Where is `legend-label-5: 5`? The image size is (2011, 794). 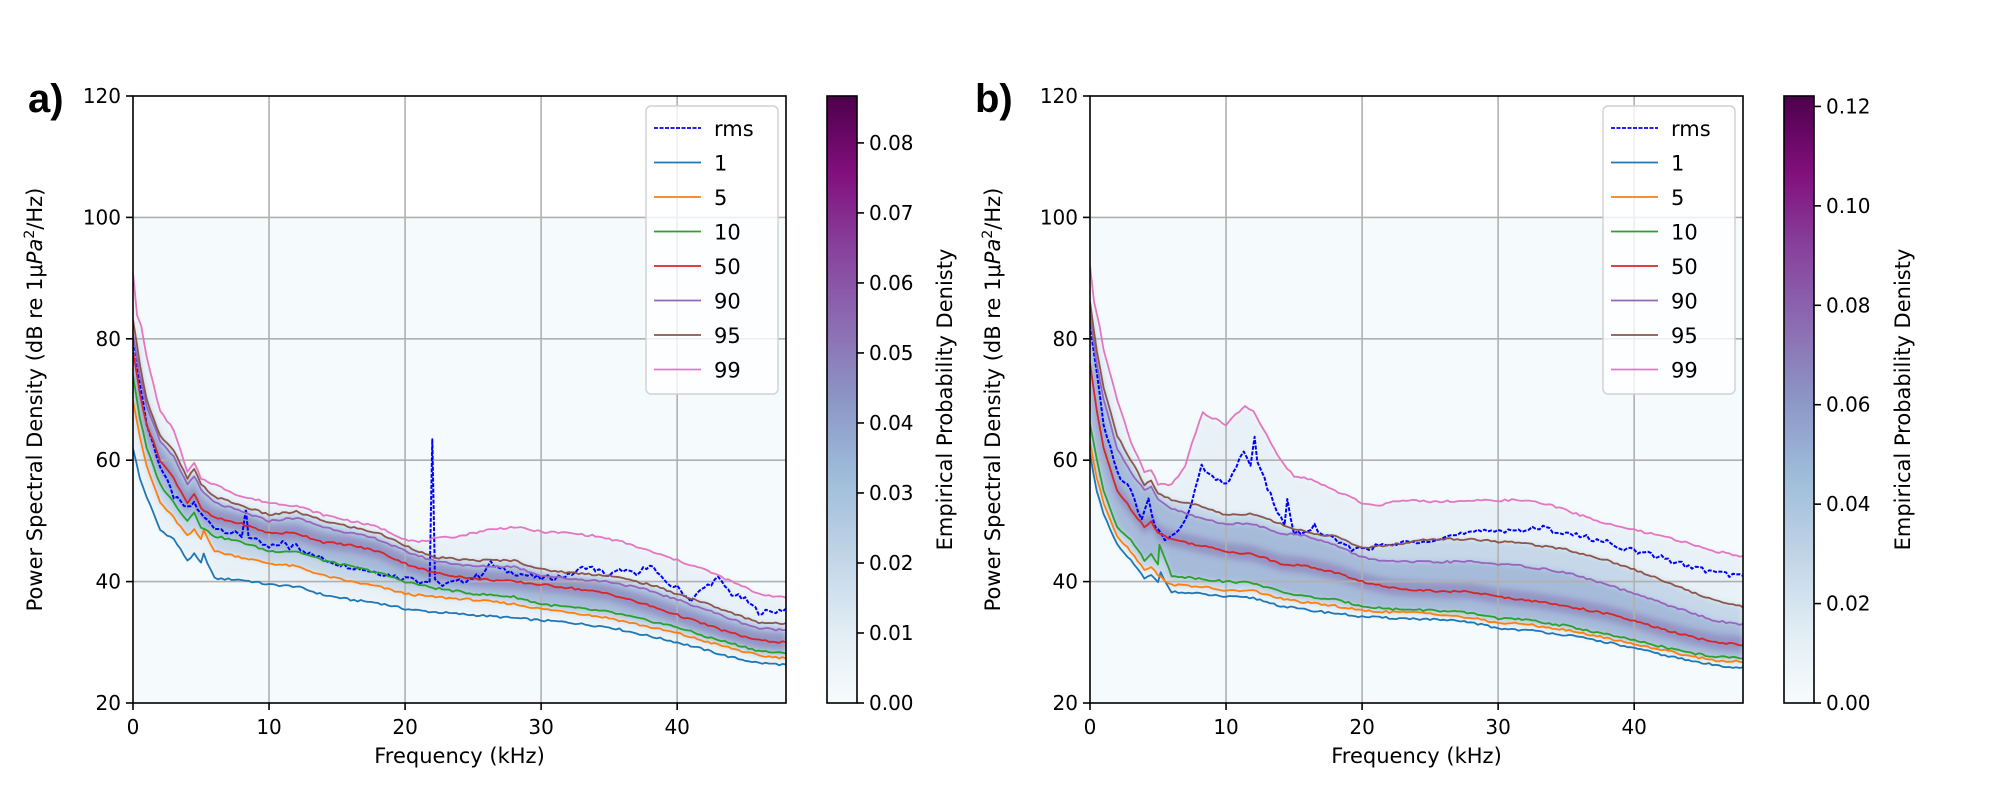
legend-label-5: 5 is located at coordinates (1677, 198).